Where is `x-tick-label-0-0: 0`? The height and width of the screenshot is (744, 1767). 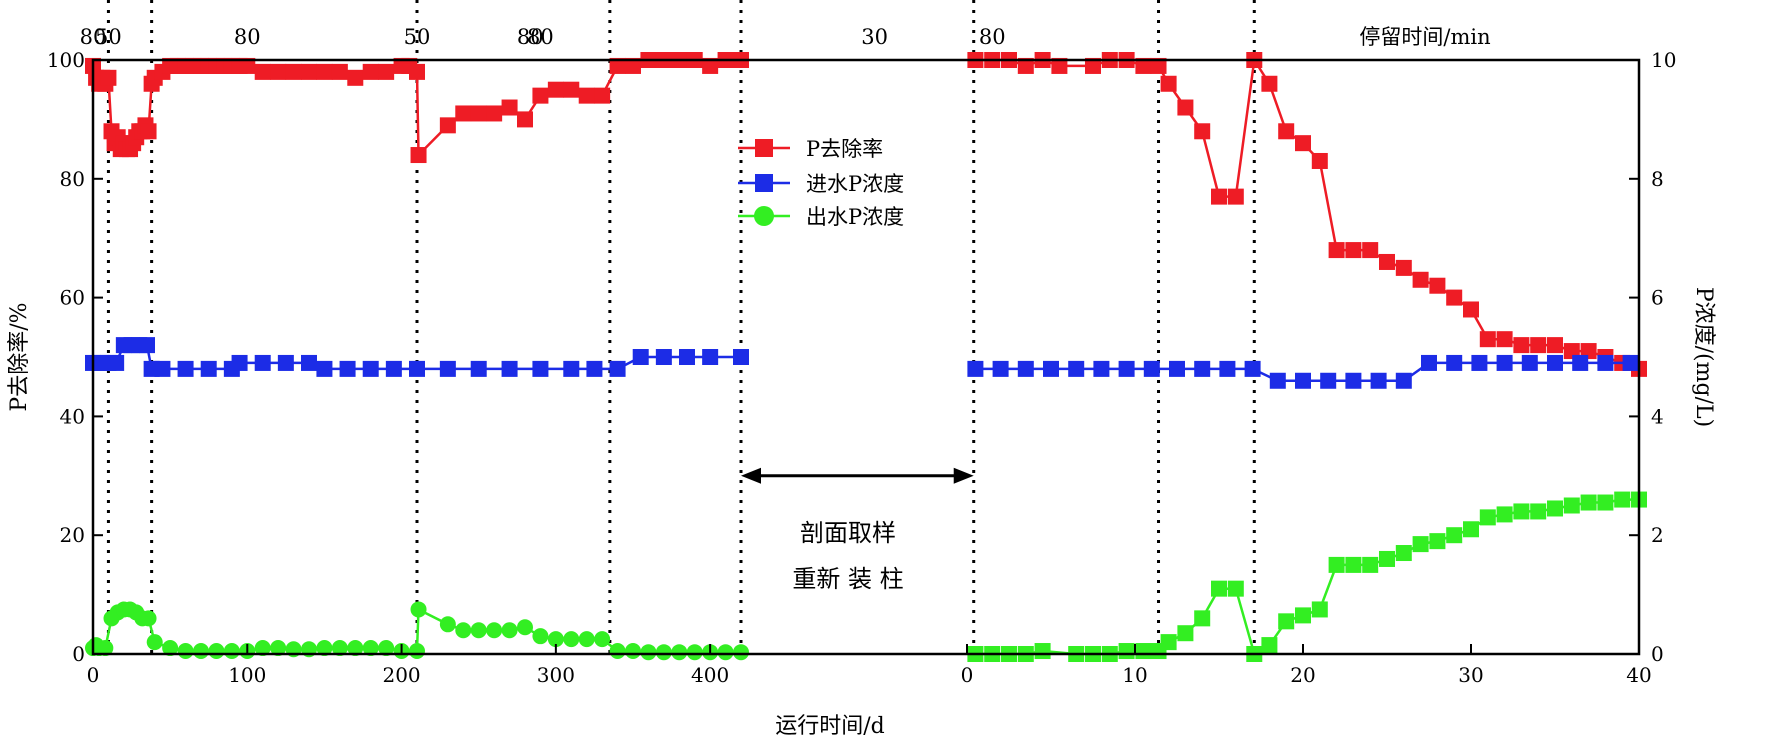
x-tick-label-0-0: 0 is located at coordinates (93, 675).